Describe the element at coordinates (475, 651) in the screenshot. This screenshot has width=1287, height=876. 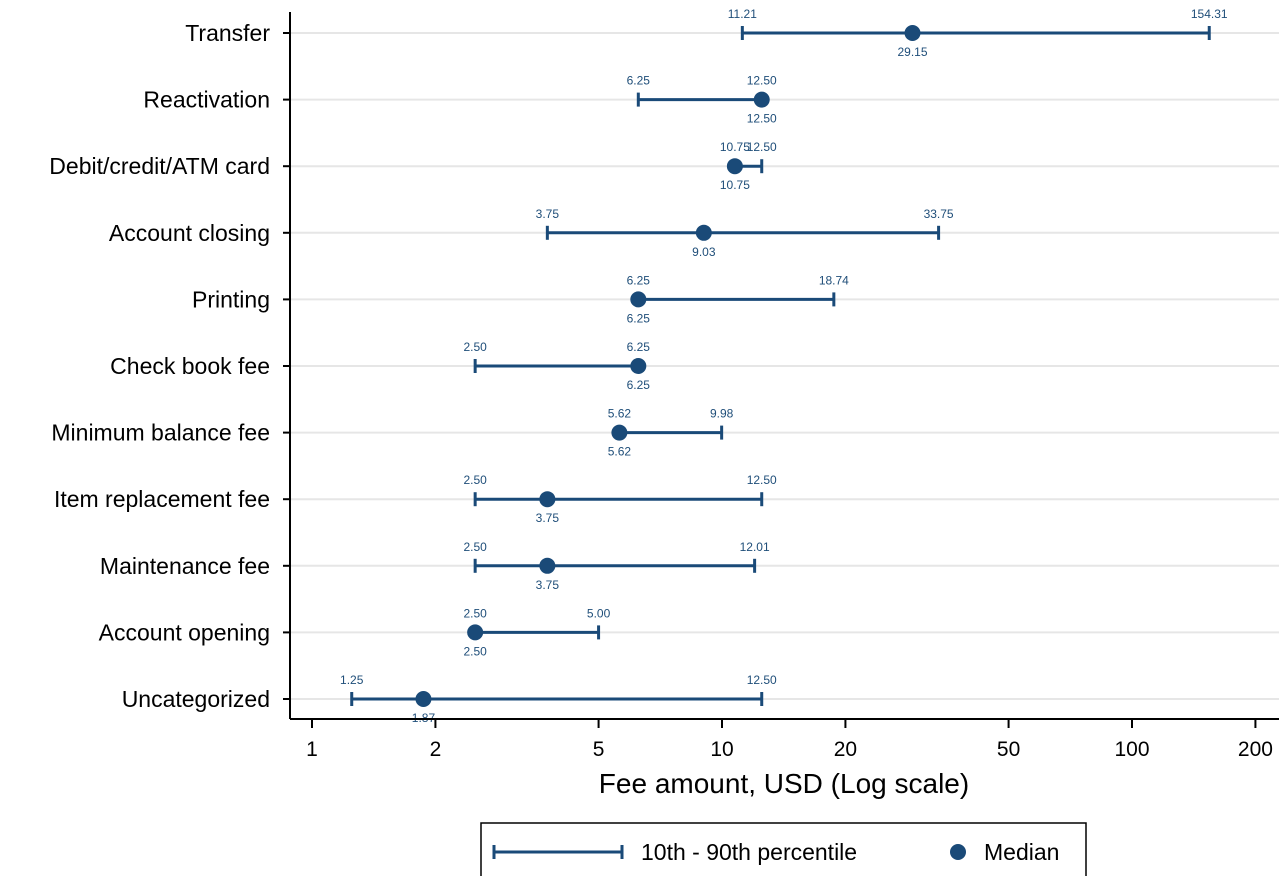
I see `median-value-label: 2.50` at that location.